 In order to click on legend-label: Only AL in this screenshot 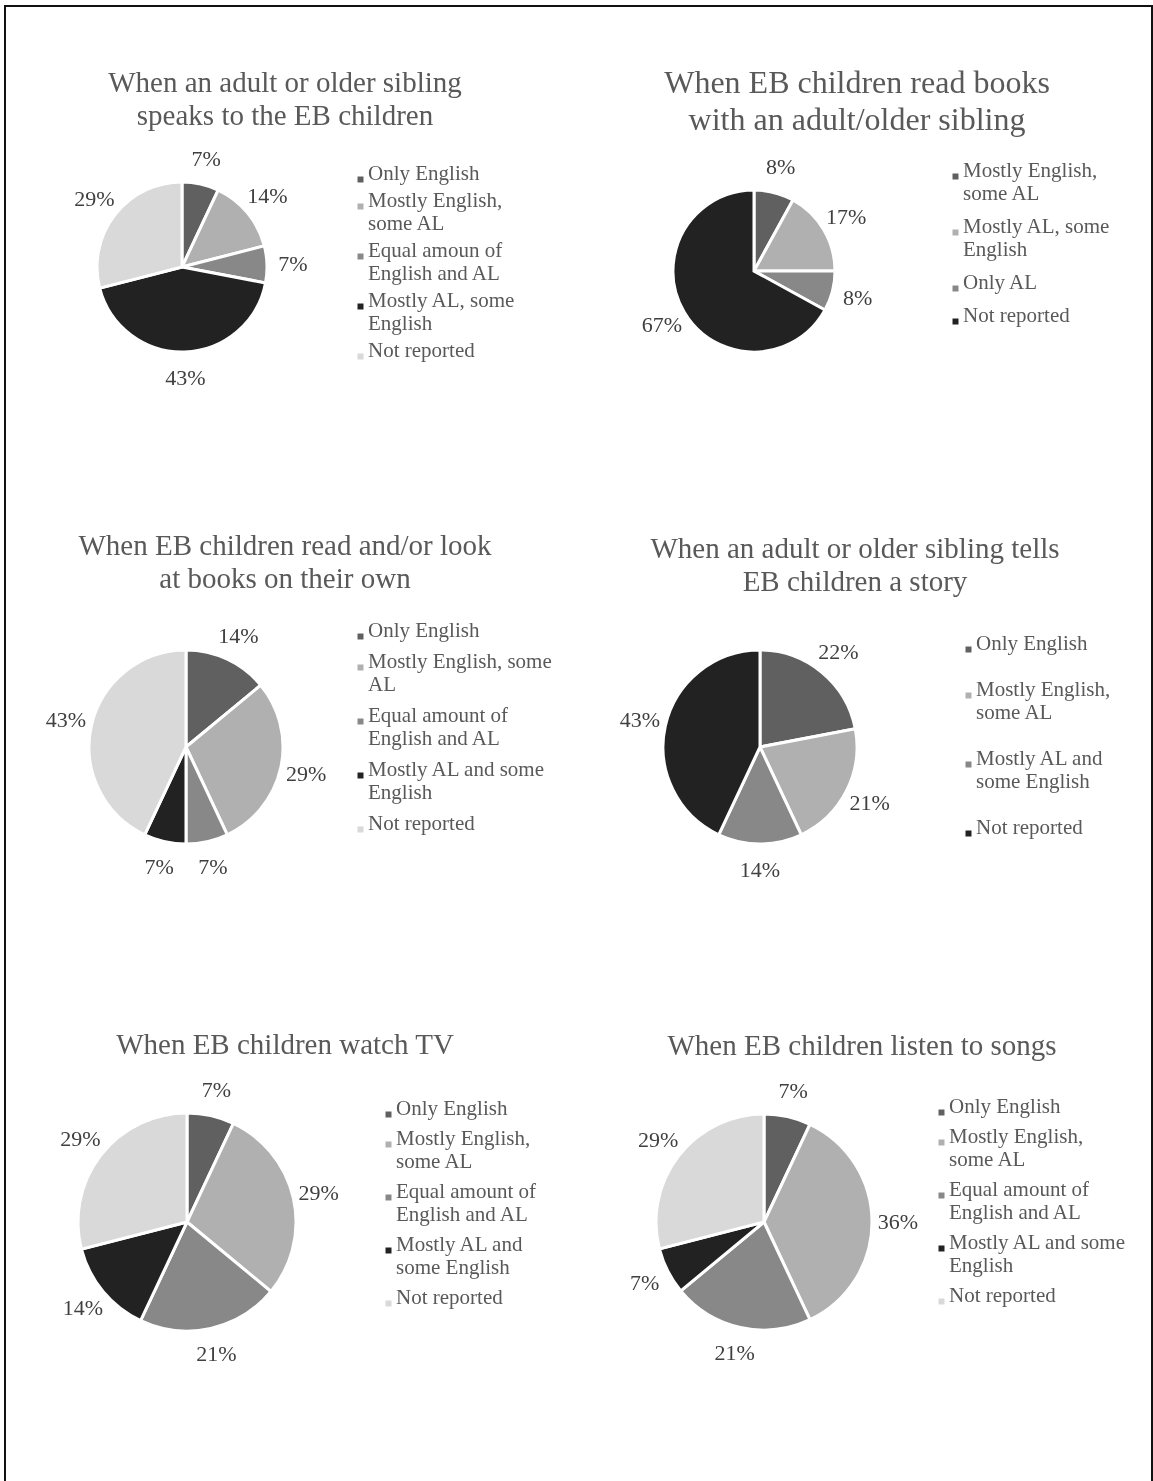, I will do `click(1000, 281)`.